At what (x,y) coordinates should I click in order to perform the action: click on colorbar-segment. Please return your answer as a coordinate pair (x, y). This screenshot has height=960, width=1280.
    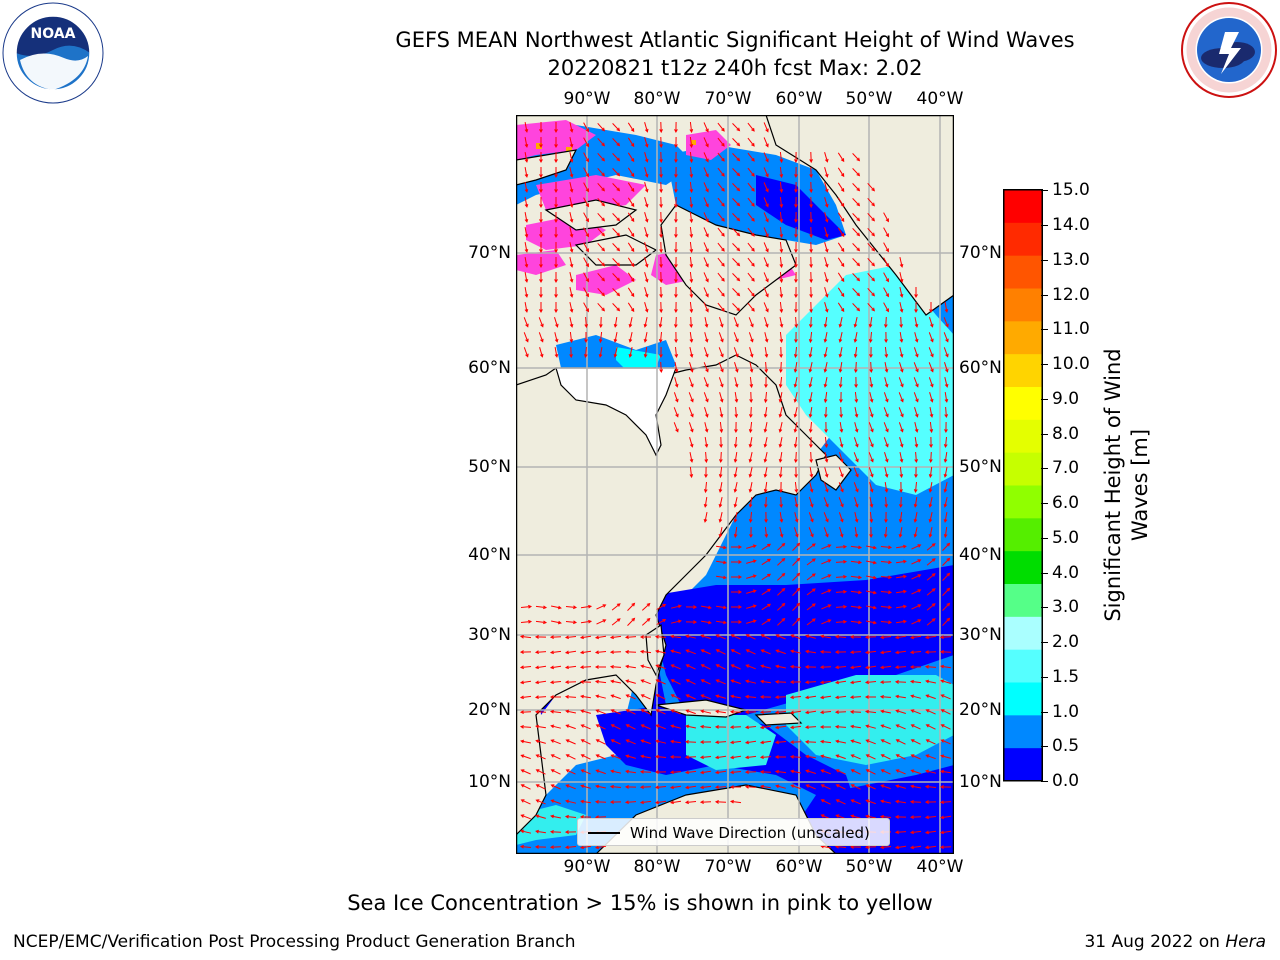
    Looking at the image, I should click on (1023, 272).